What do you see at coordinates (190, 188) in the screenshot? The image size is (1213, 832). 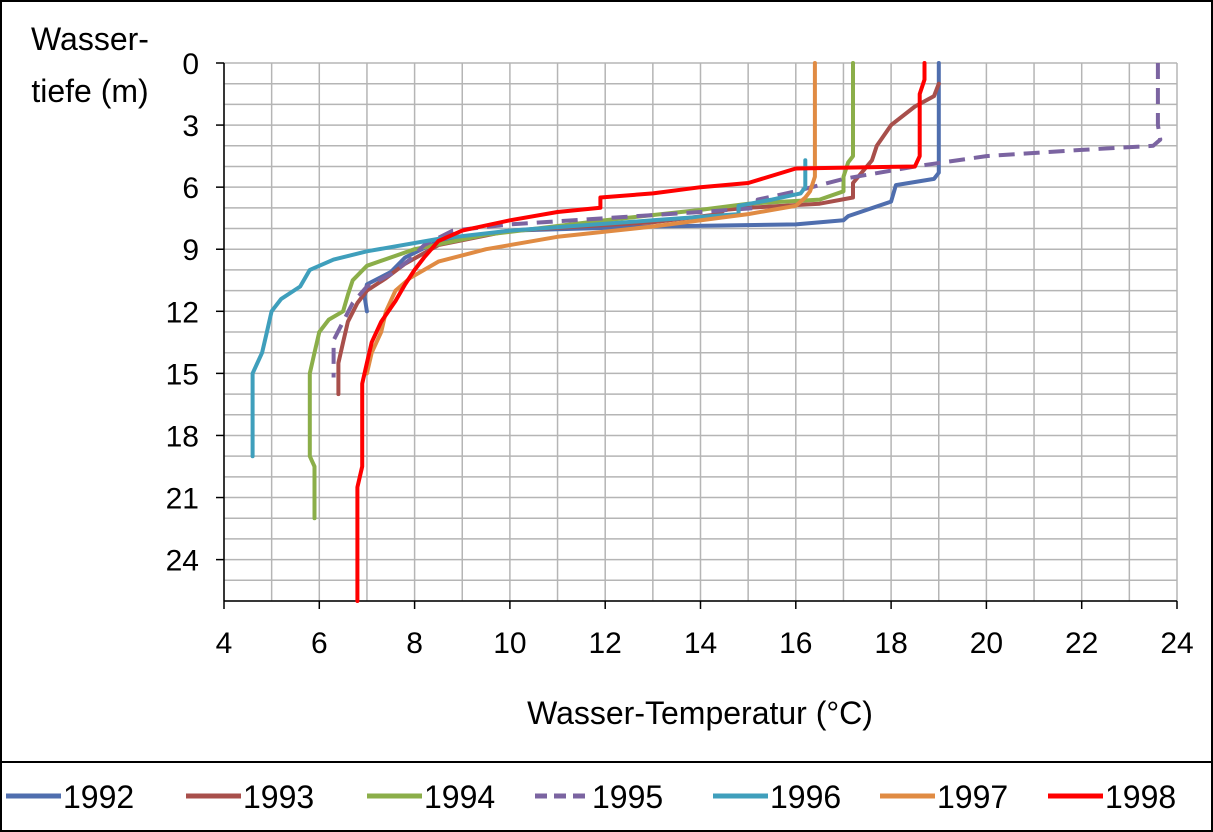 I see `y-tick-label: 6` at bounding box center [190, 188].